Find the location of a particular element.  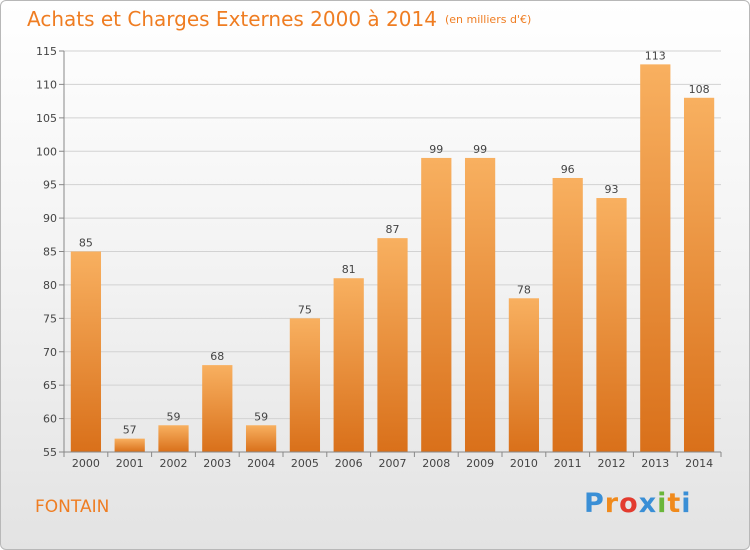

logo-letter: o is located at coordinates (629, 503).